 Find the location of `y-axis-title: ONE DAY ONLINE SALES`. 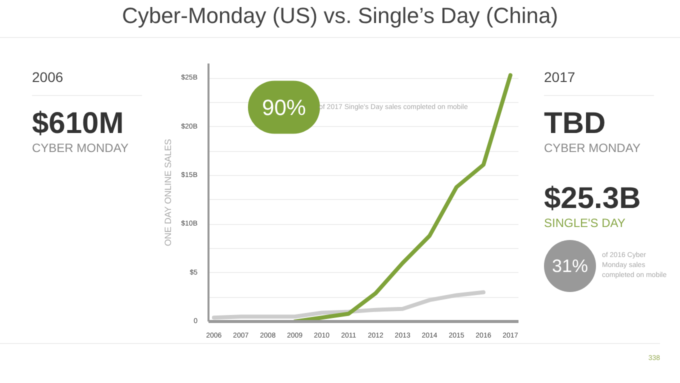

y-axis-title: ONE DAY ONLINE SALES is located at coordinates (168, 192).